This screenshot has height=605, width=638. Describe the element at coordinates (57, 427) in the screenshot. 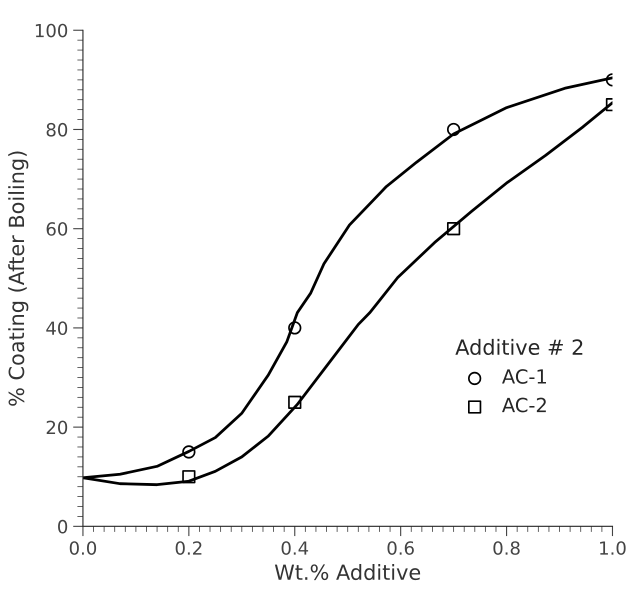

I see `y-tick-label: 20` at that location.